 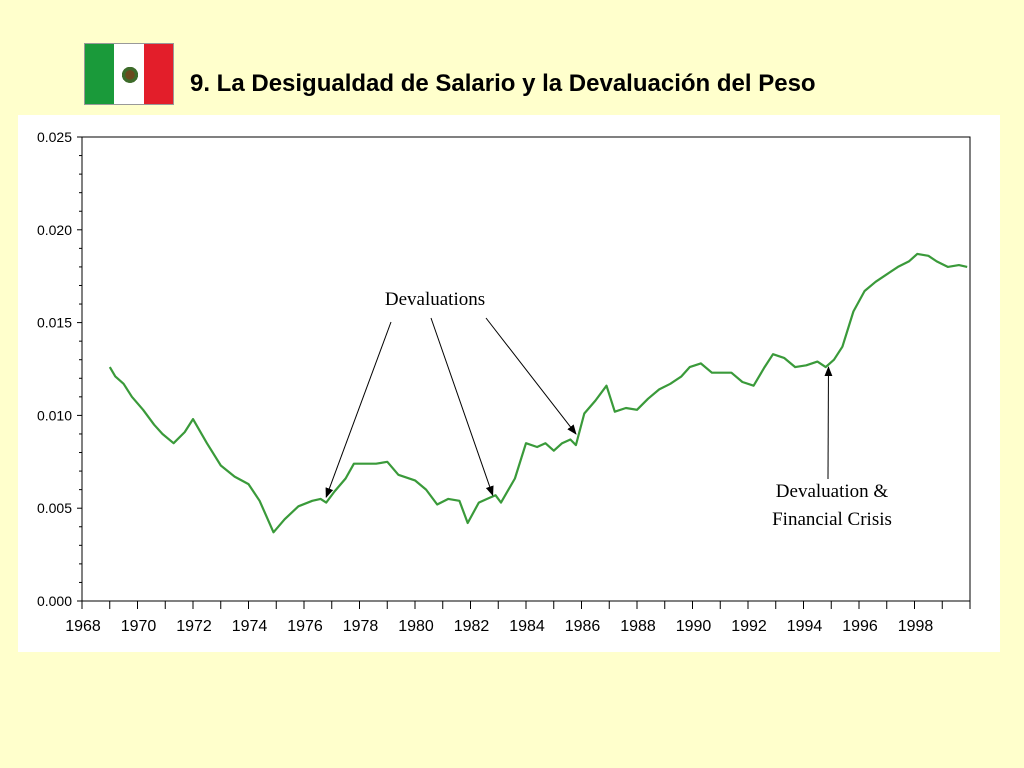 I want to click on x-tick-label: 1968, so click(x=83, y=626).